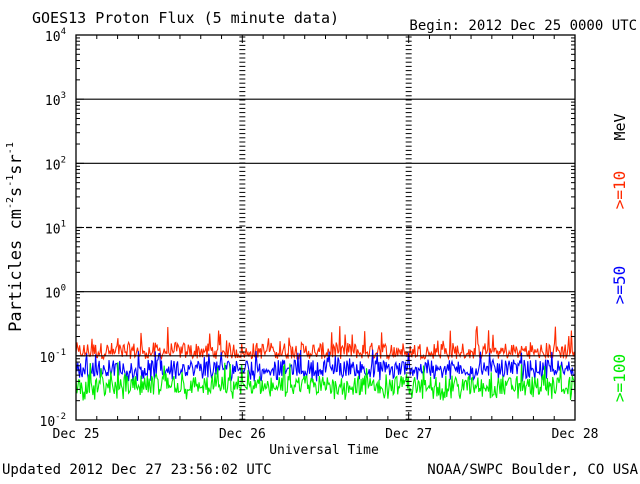 This screenshot has width=640, height=484. What do you see at coordinates (15, 237) in the screenshot?
I see `y-axis-label: Particles cm-2s-1sr-1` at bounding box center [15, 237].